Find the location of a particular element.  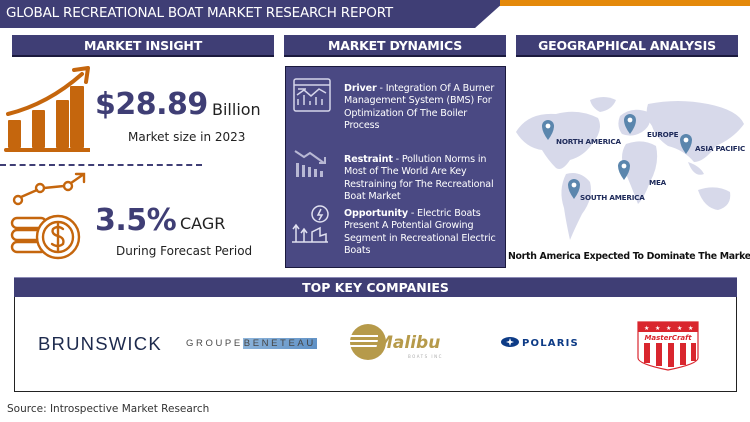

region-label-europe: EUROPE is located at coordinates (663, 134).